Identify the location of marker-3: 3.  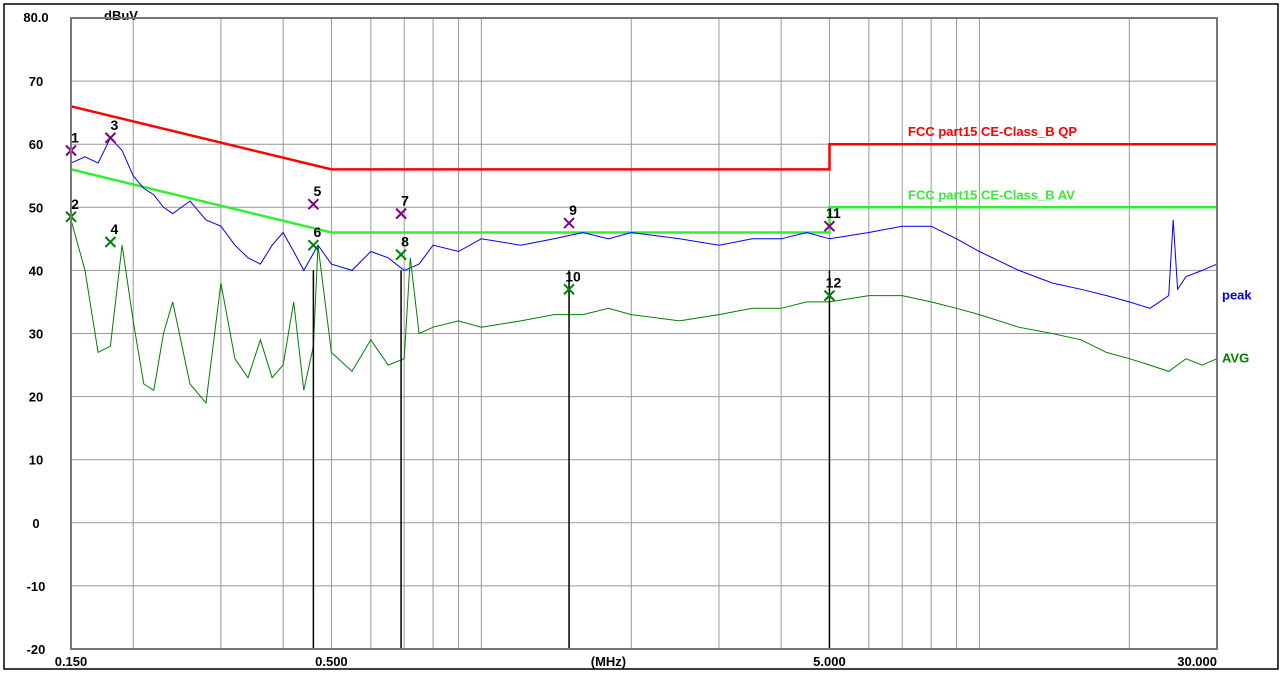
(111, 130).